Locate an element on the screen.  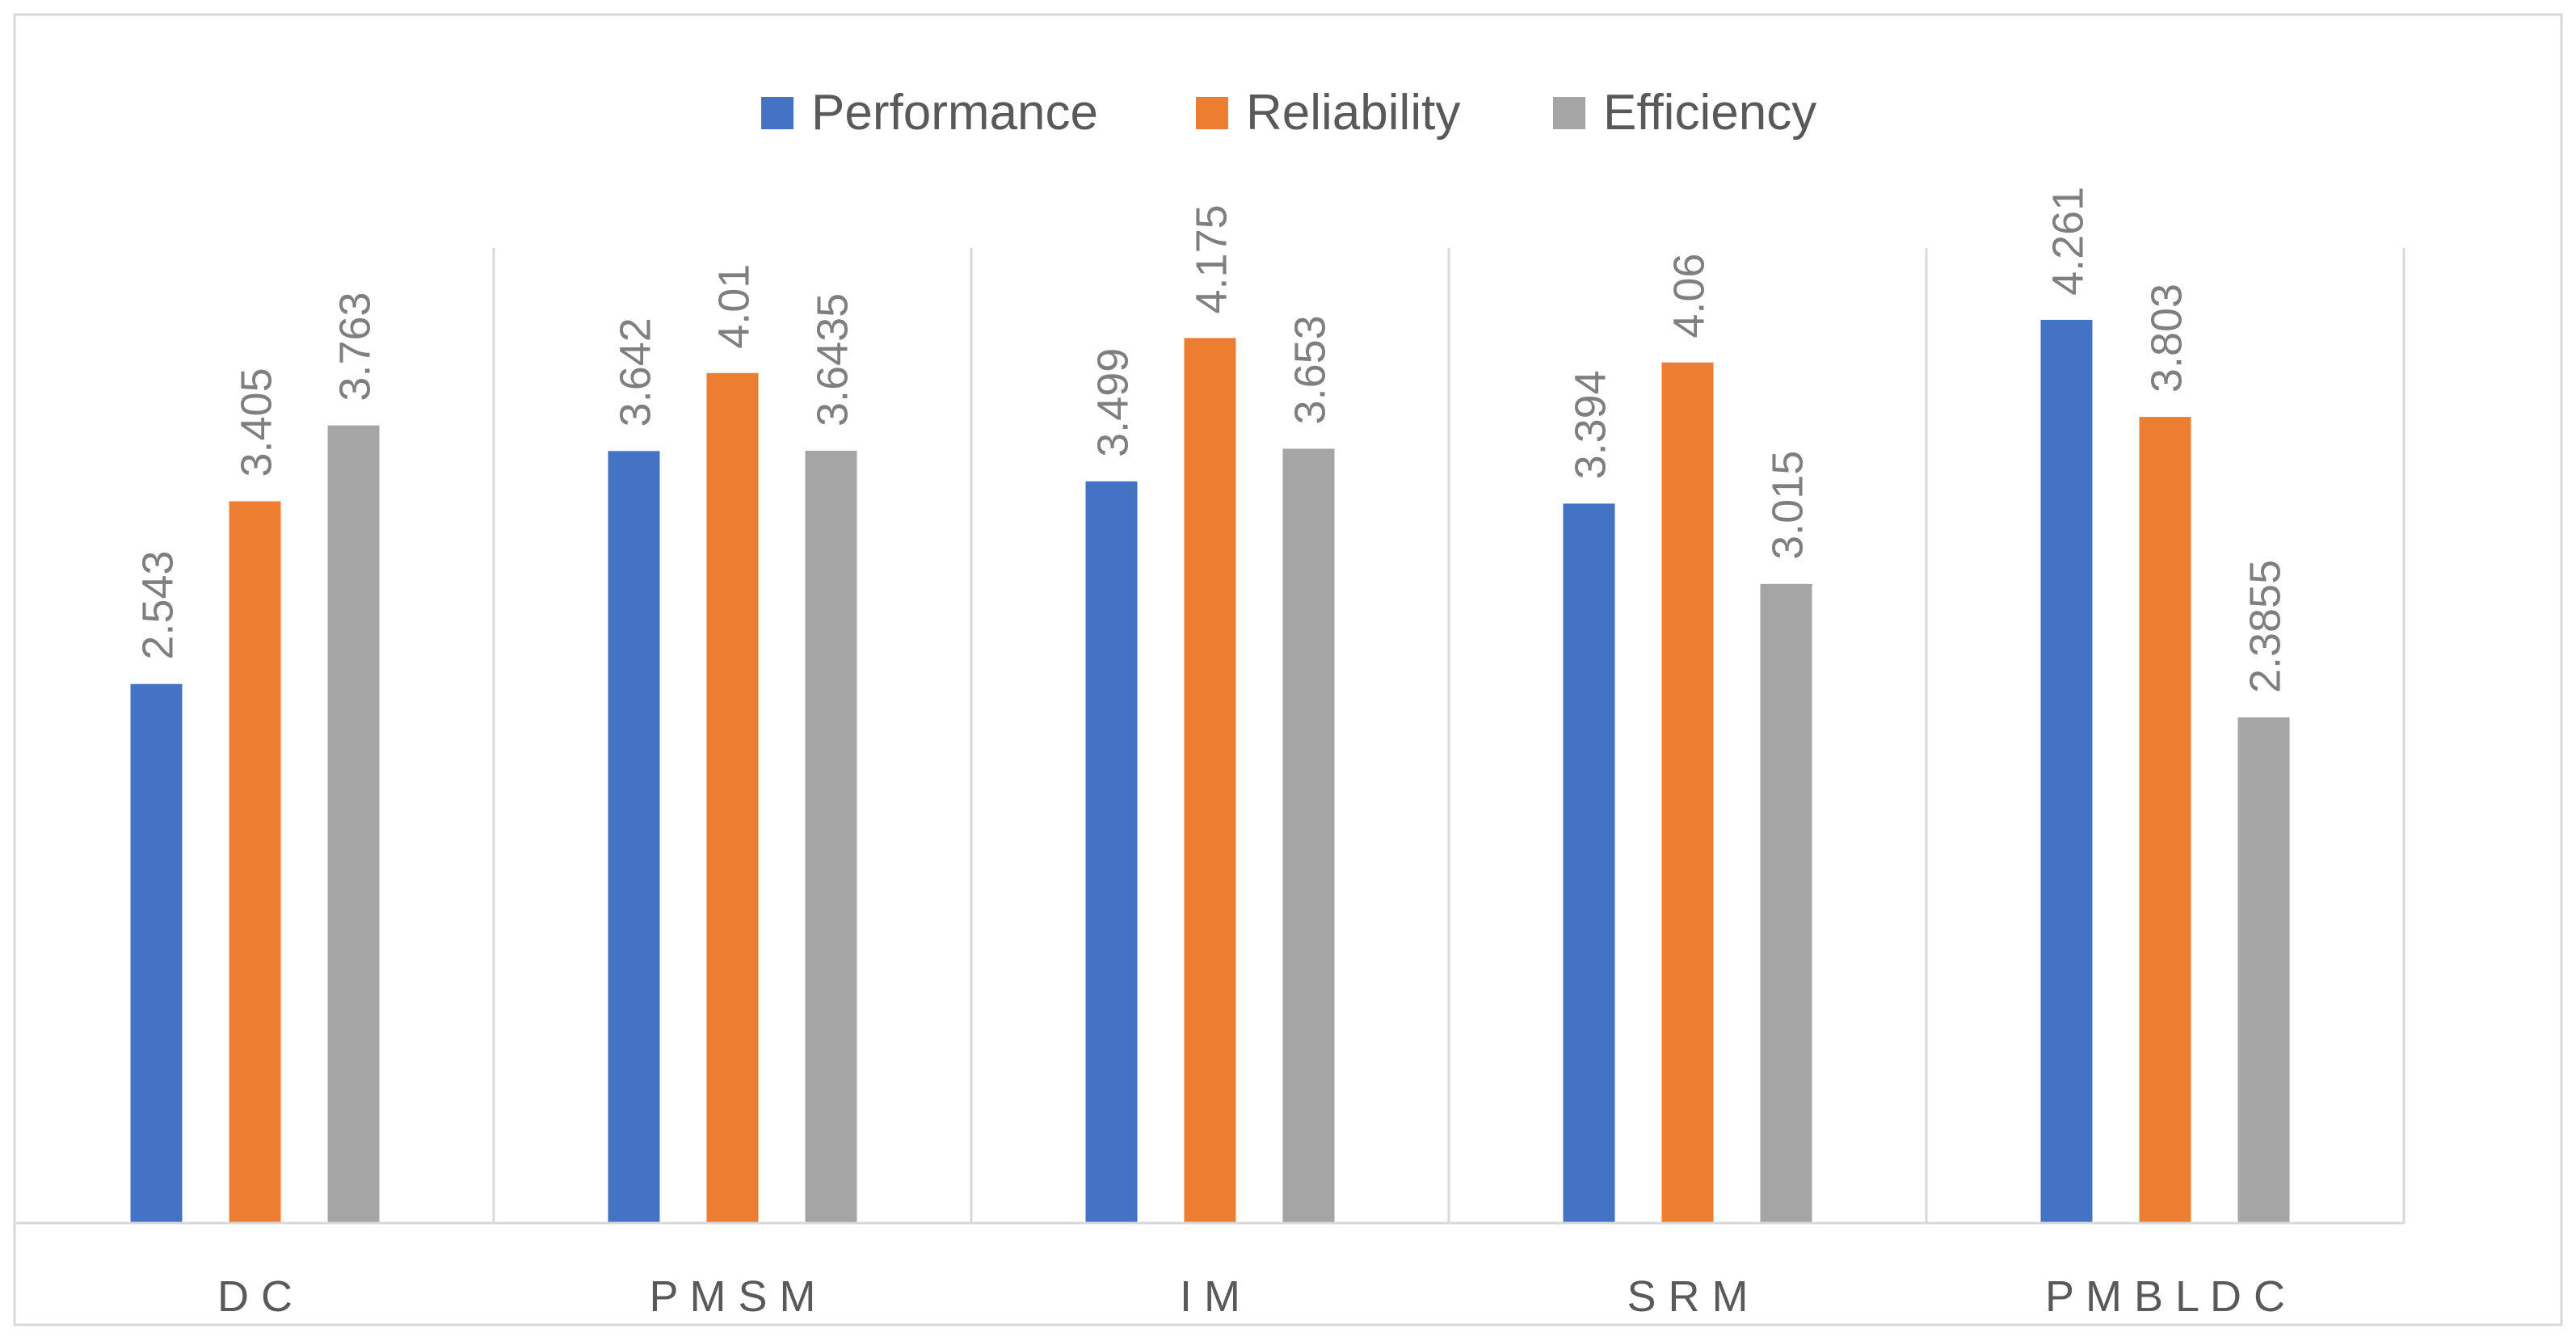
data-label: 4.175 is located at coordinates (1212, 258).